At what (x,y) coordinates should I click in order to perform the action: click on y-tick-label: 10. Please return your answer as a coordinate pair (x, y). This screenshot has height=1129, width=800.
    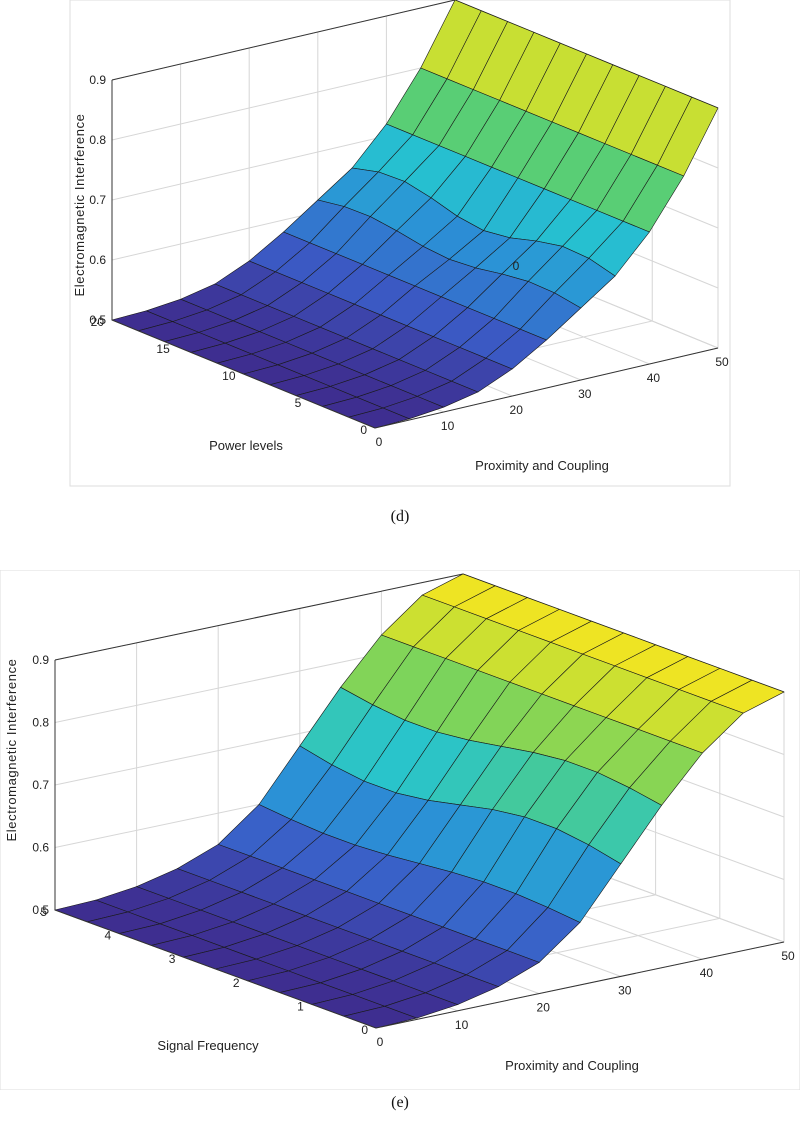
    Looking at the image, I should click on (229, 376).